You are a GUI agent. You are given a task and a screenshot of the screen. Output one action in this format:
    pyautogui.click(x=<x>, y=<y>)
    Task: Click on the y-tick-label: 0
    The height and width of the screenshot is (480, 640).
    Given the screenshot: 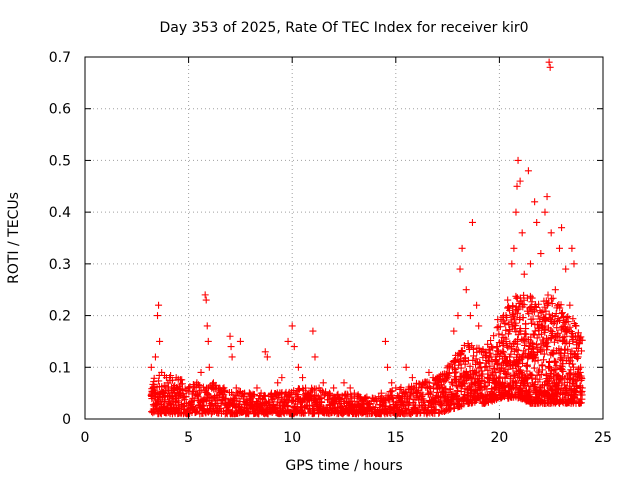 What is the action you would take?
    pyautogui.click(x=66, y=420)
    